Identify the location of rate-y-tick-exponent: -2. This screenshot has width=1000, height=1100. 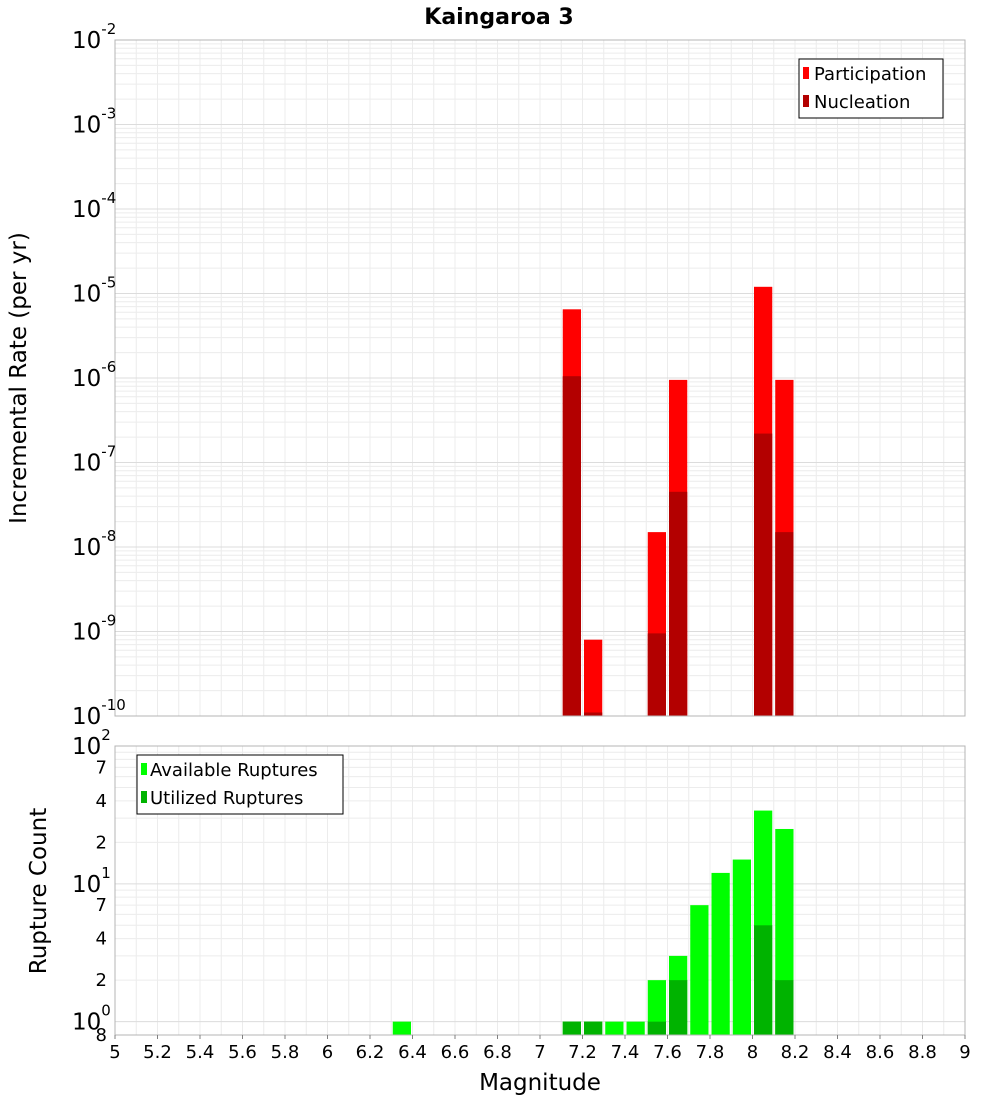
(108, 29).